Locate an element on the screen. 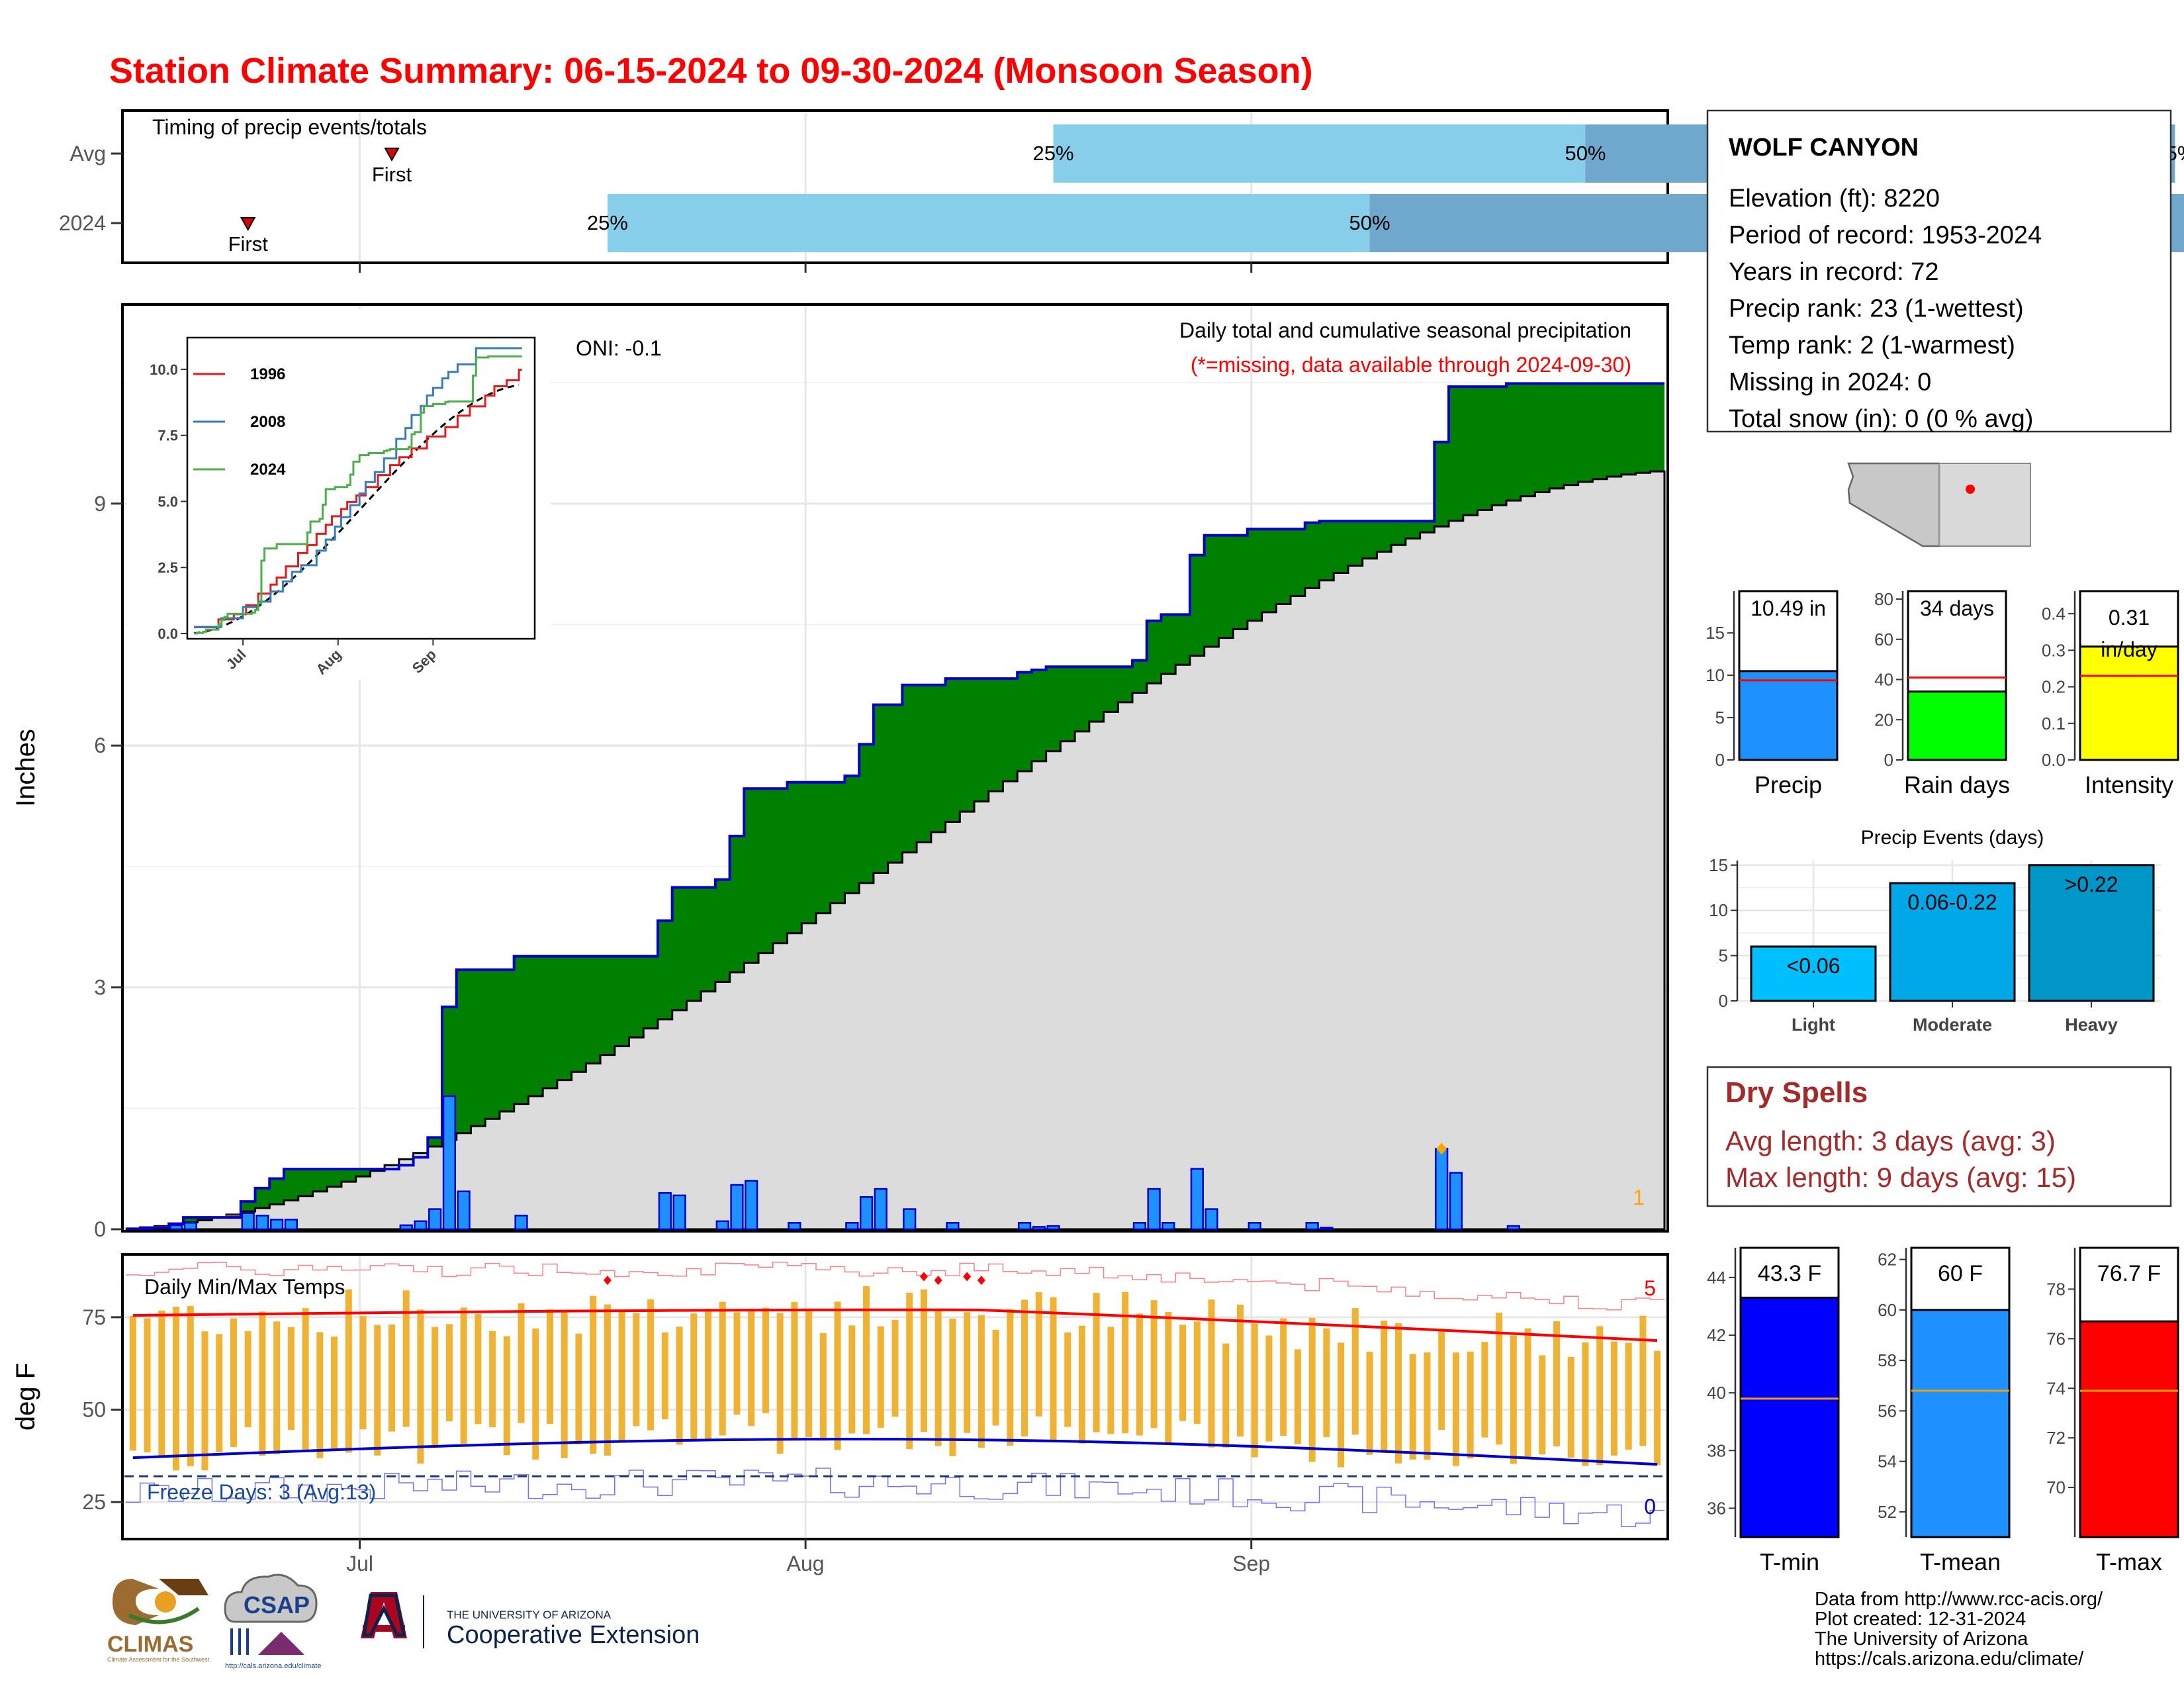  temp-summary-ytick-label: 56 is located at coordinates (1888, 1411).